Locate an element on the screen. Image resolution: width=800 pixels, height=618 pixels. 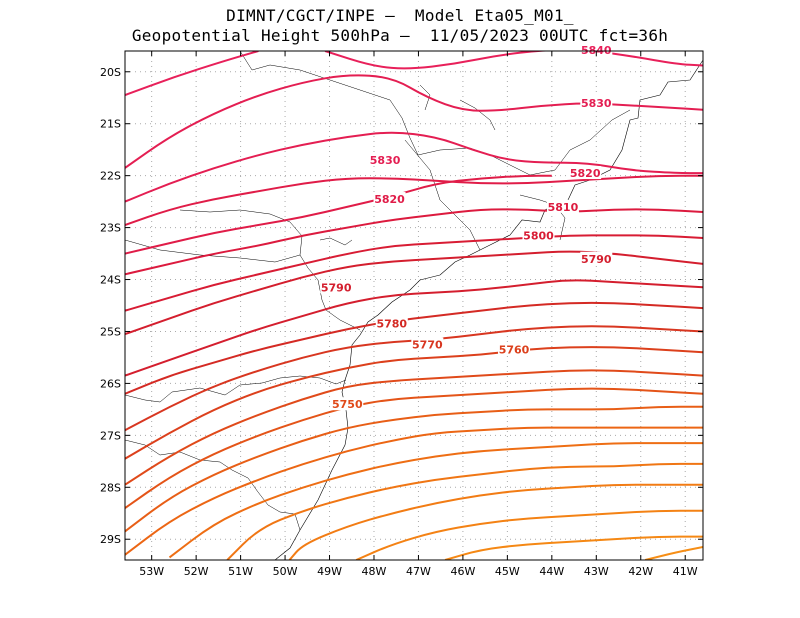
y-tick-label: 27S is located at coordinates (110, 435).